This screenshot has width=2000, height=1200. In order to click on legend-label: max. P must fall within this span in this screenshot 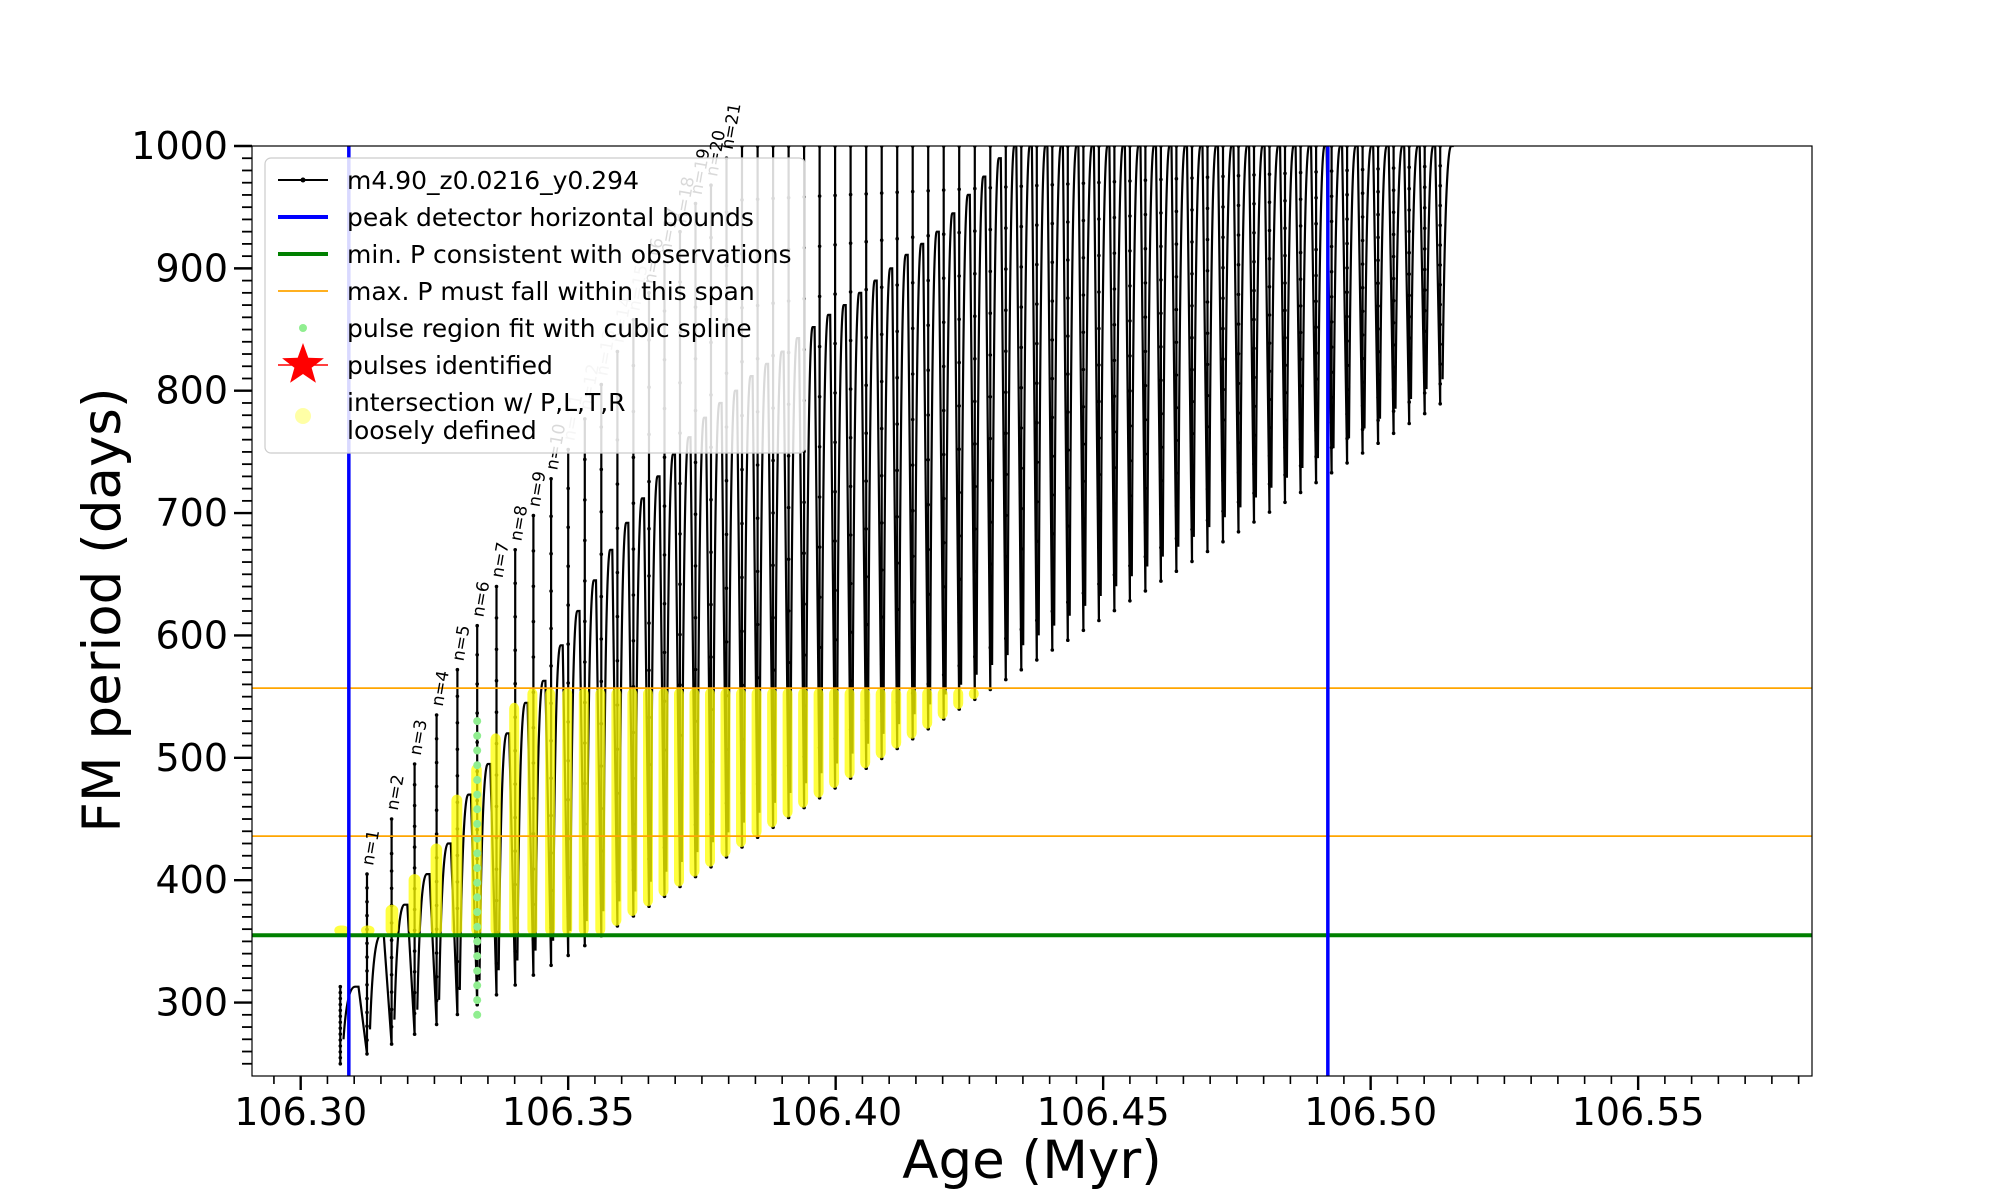, I will do `click(551, 291)`.